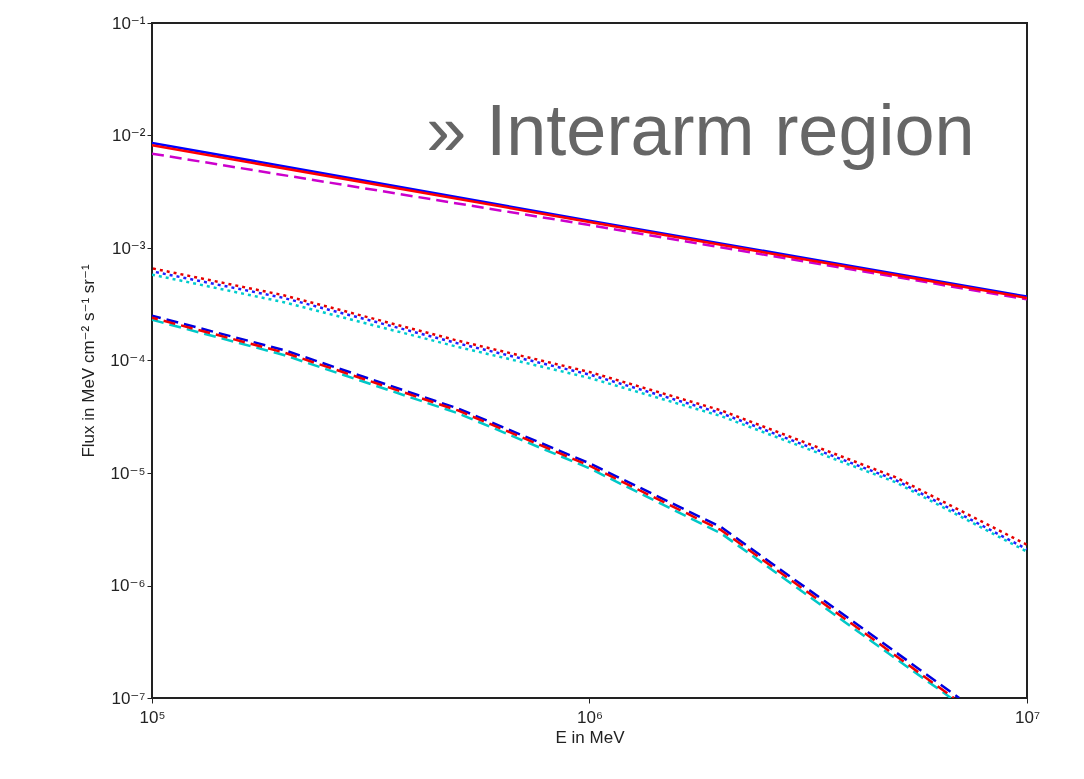 This screenshot has height=779, width=1084. Describe the element at coordinates (128, 360) in the screenshot. I see `y-tick-label: 10⁻⁴` at that location.